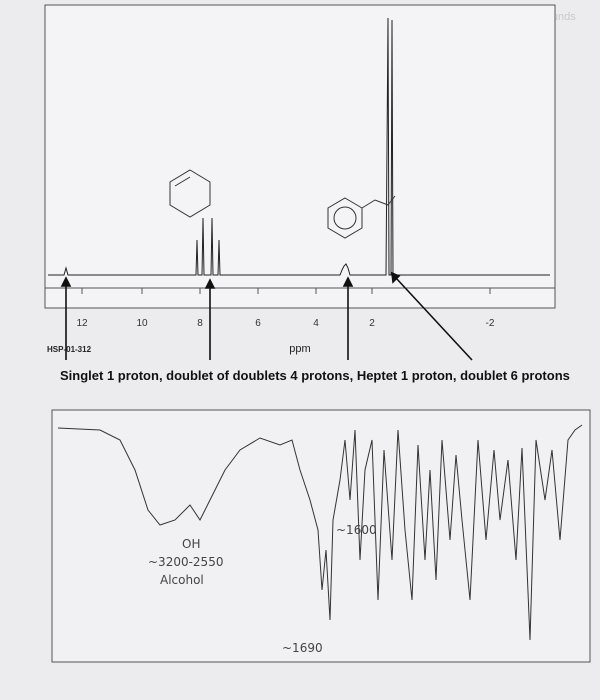  What do you see at coordinates (190, 193) in the screenshot?
I see `cyclohexene` at bounding box center [190, 193].